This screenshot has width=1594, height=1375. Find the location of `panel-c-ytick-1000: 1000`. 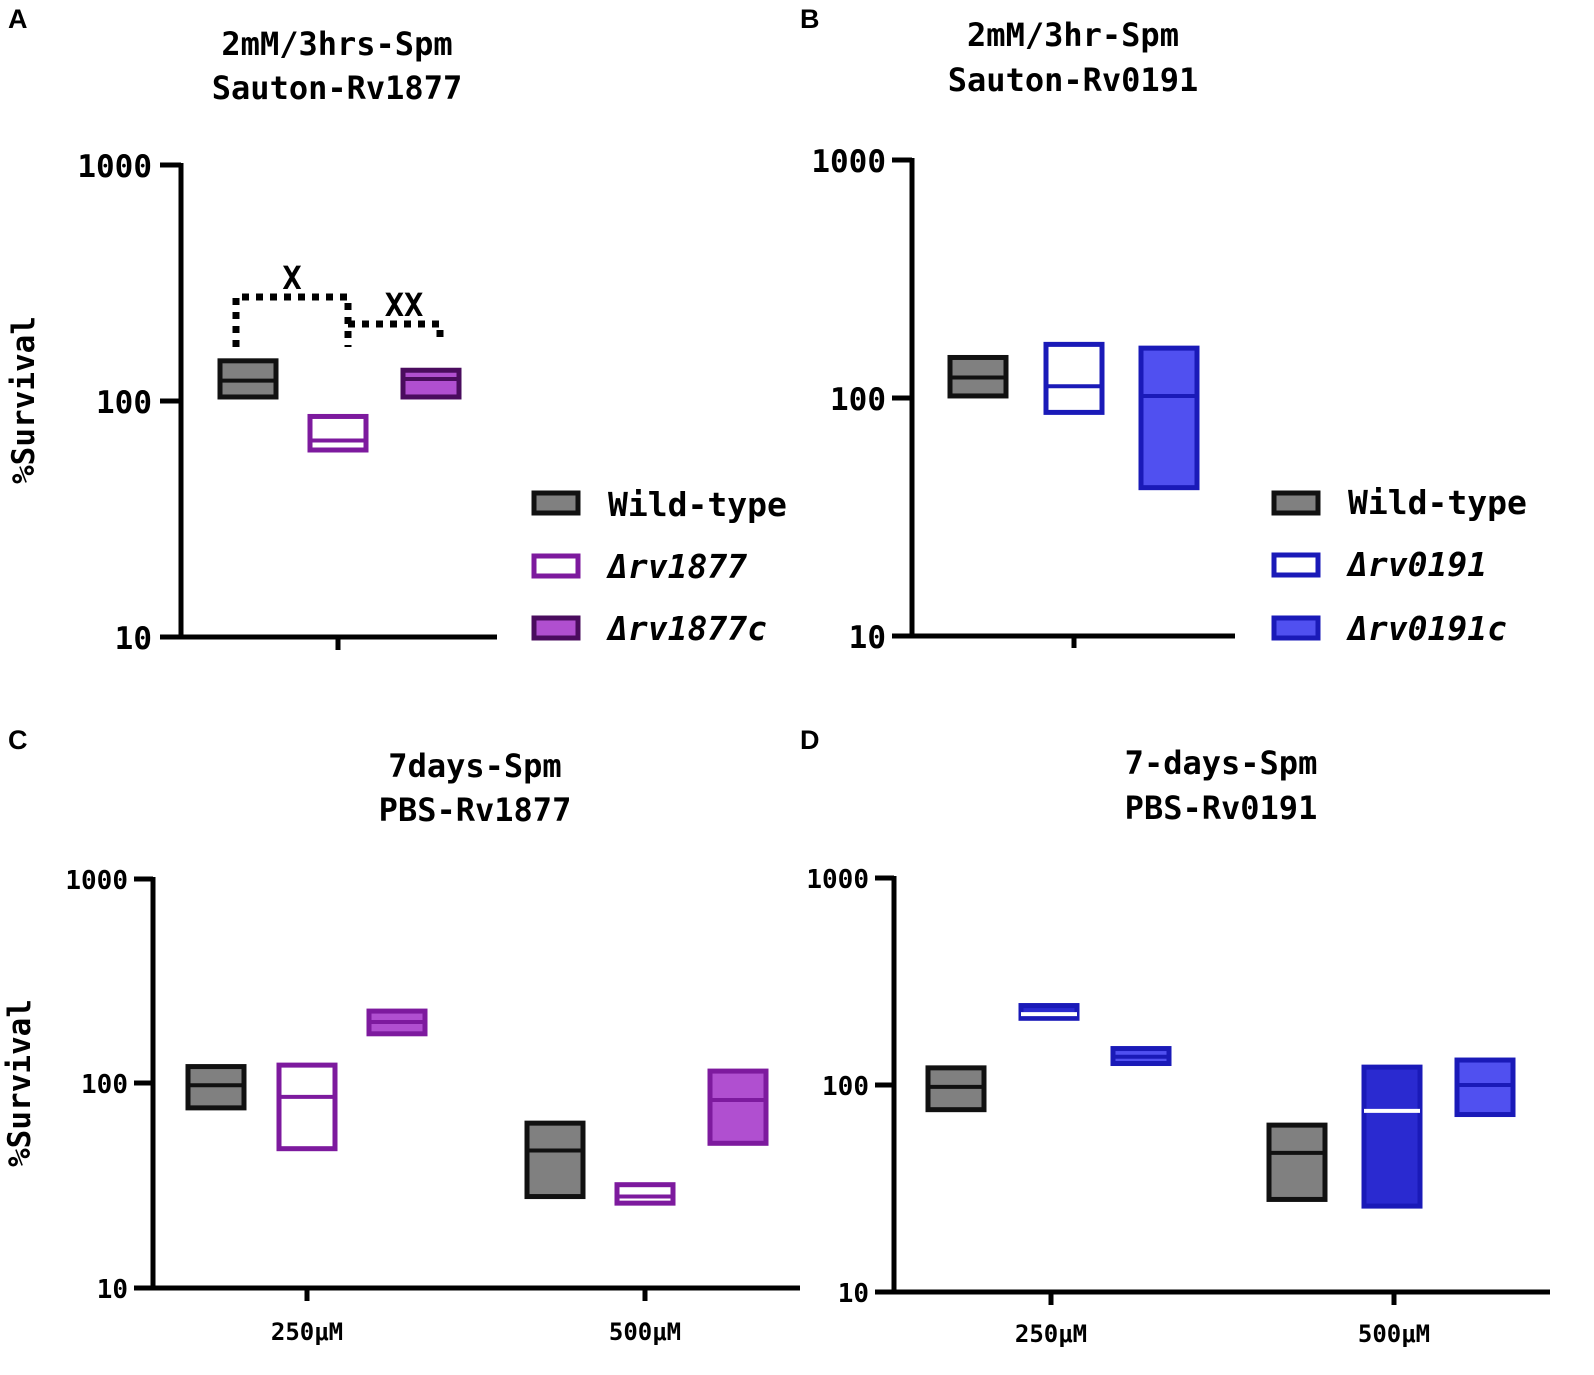

panel-c-ytick-1000: 1000 is located at coordinates (96, 881).